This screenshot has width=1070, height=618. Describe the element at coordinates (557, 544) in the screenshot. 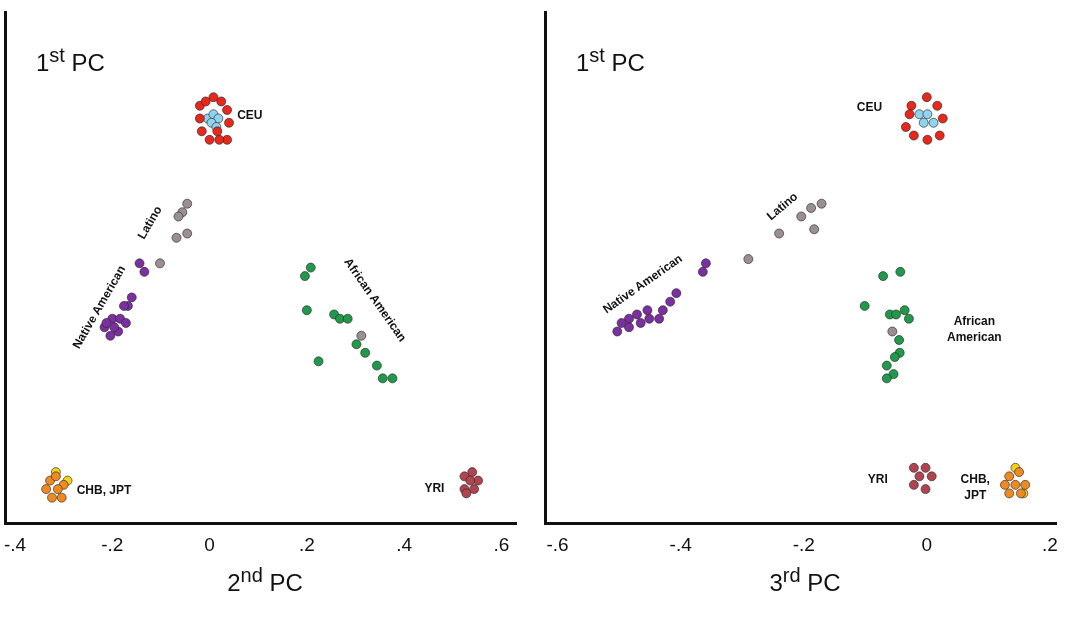

I see `x-tick-label: -.6` at that location.